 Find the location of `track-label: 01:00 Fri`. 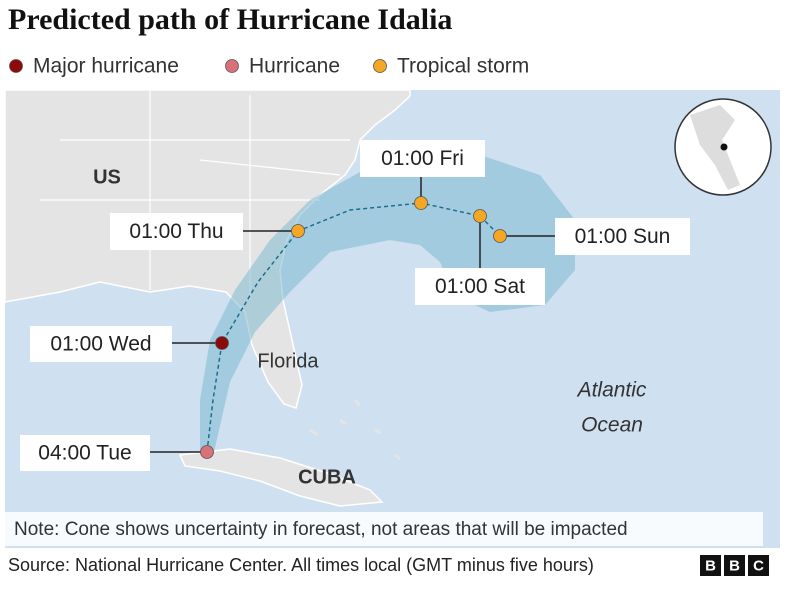

track-label: 01:00 Fri is located at coordinates (422, 158).